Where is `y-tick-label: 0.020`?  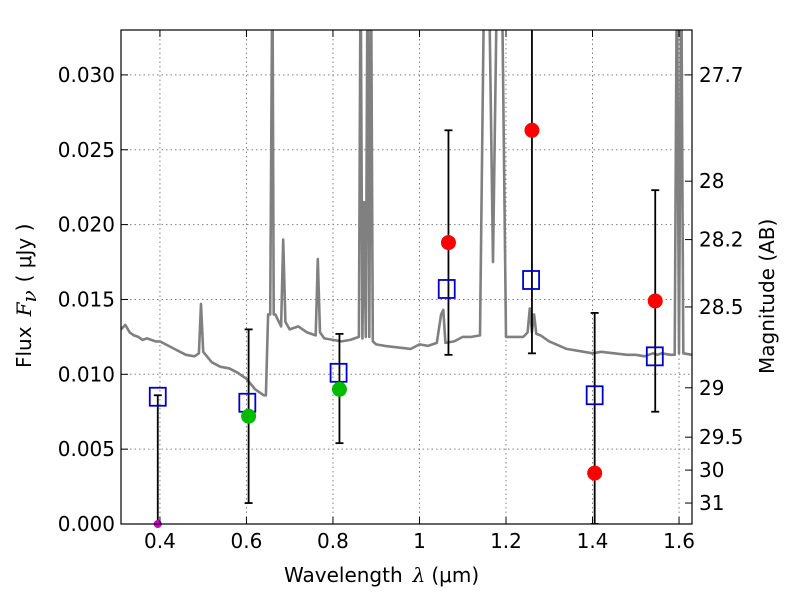 y-tick-label: 0.020 is located at coordinates (86, 225).